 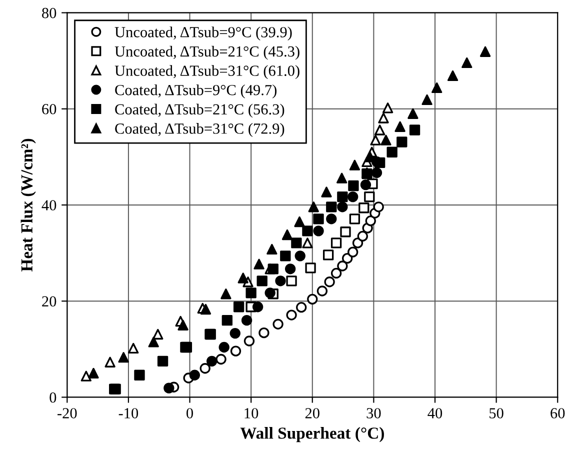 What do you see at coordinates (189, 413) in the screenshot?
I see `x-tick-label: 0` at bounding box center [189, 413].